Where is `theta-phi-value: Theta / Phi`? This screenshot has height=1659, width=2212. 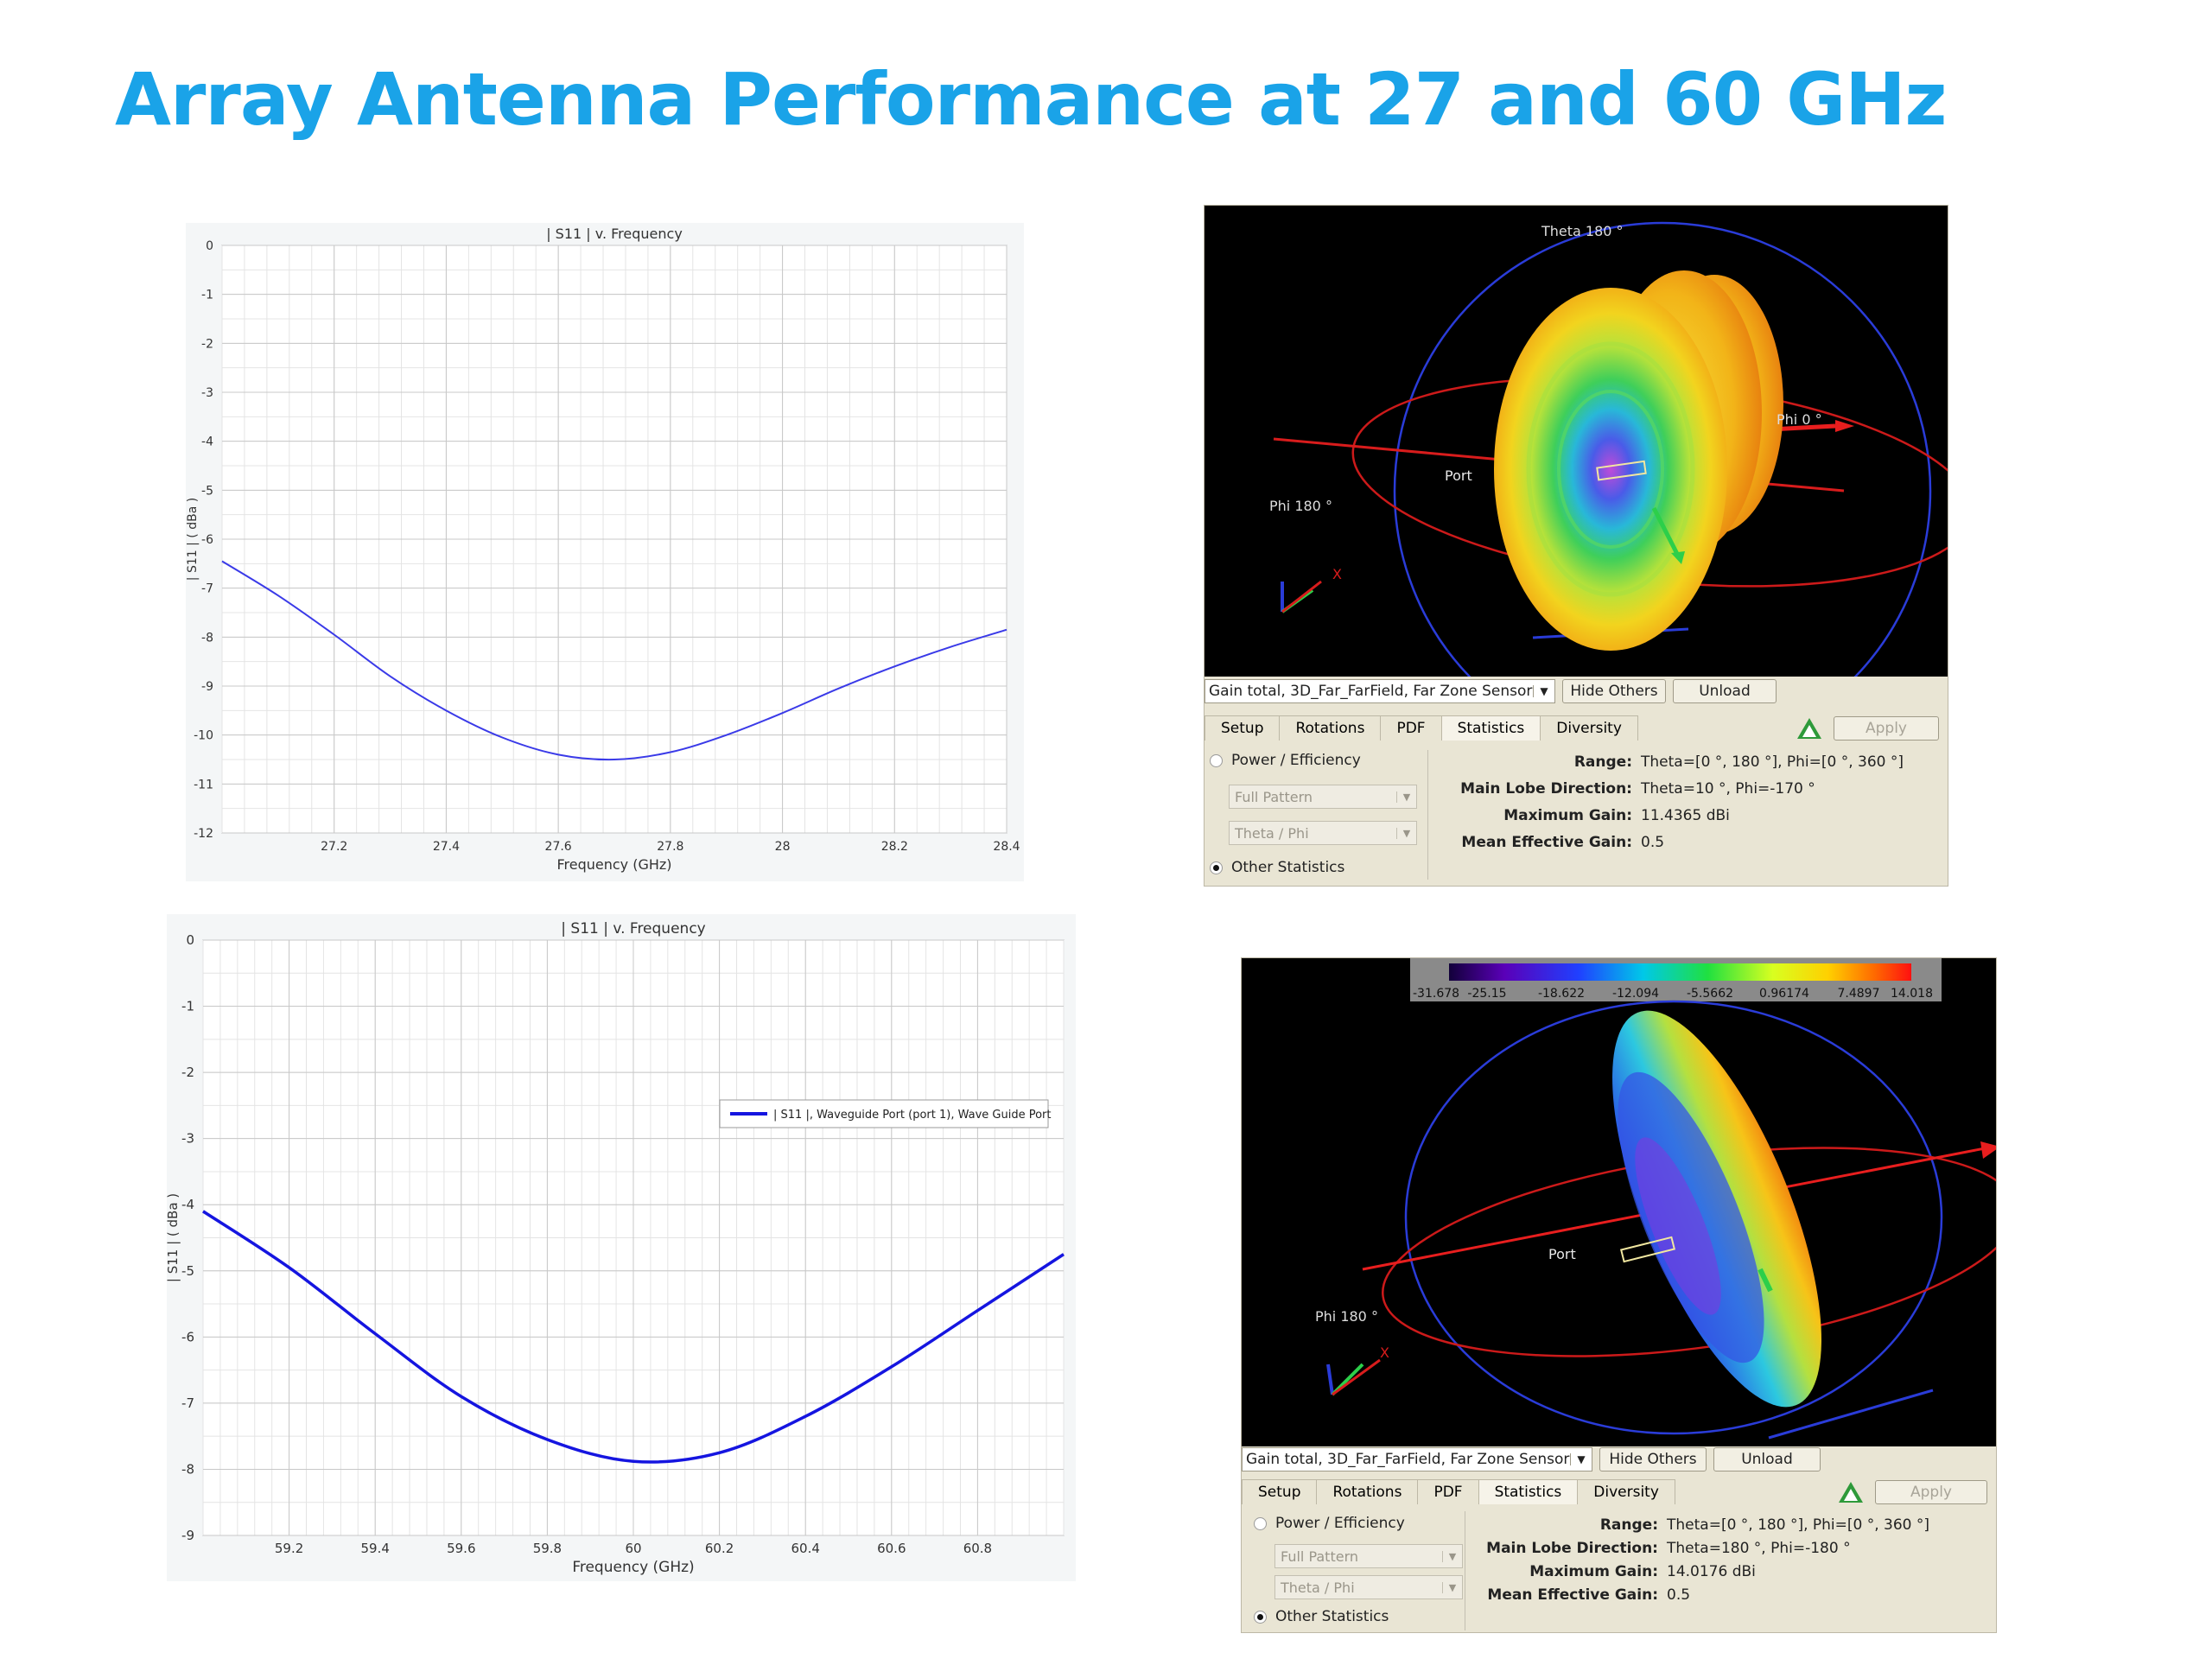
theta-phi-value: Theta / Phi is located at coordinates (1318, 1587).